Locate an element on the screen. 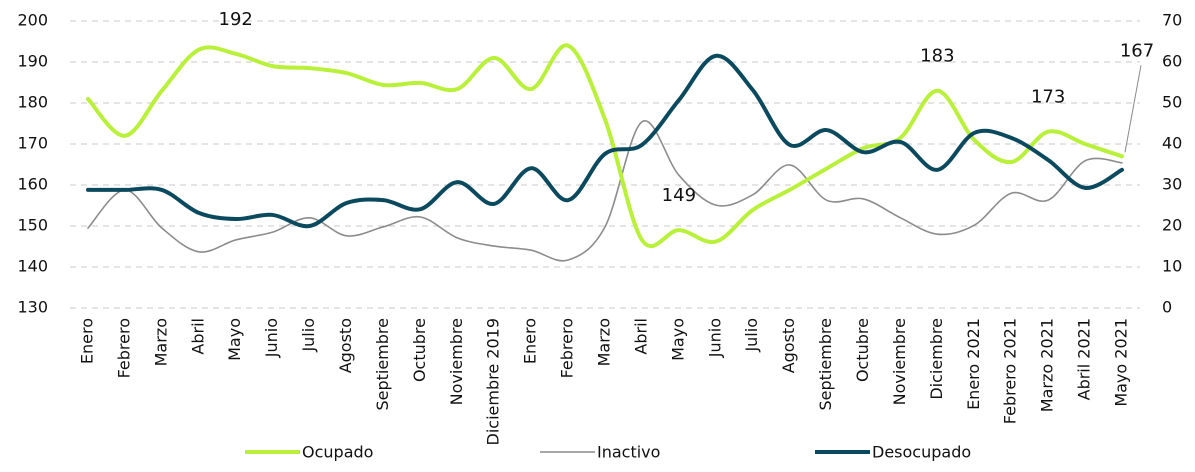  value-label: 173 is located at coordinates (1048, 97).